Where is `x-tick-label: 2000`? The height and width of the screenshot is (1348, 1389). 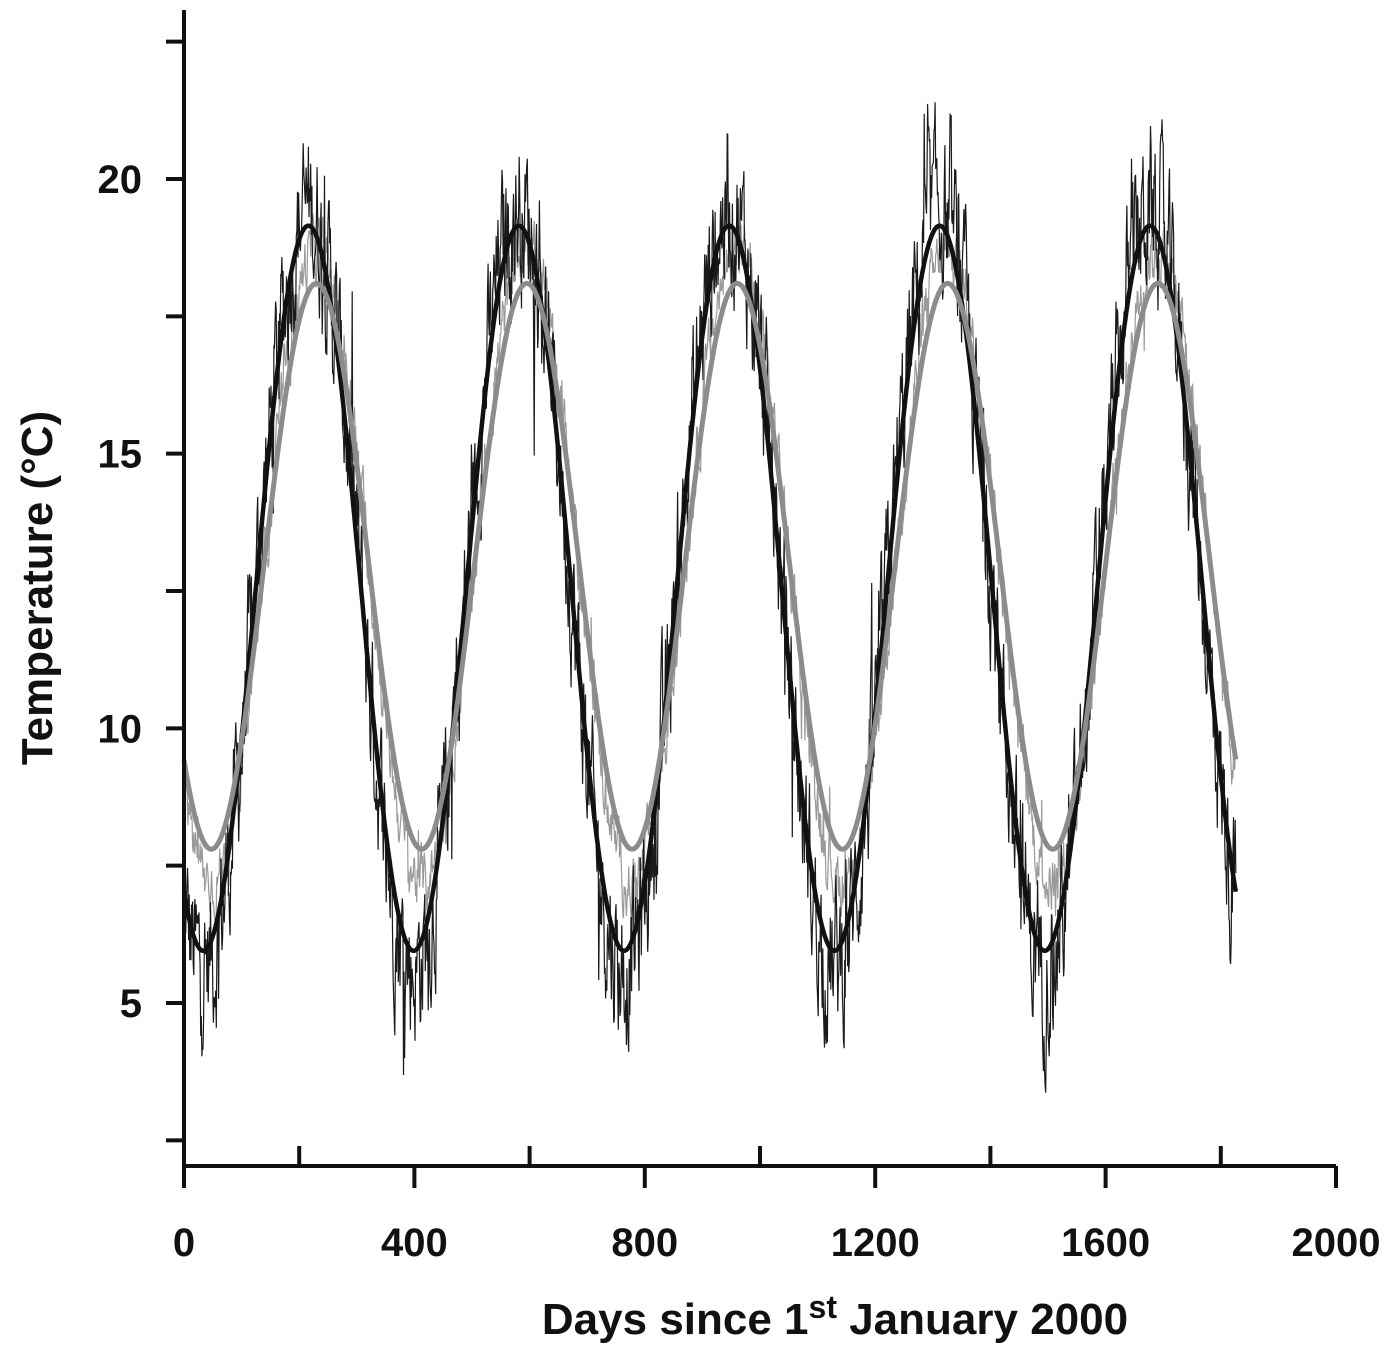 x-tick-label: 2000 is located at coordinates (1336, 1243).